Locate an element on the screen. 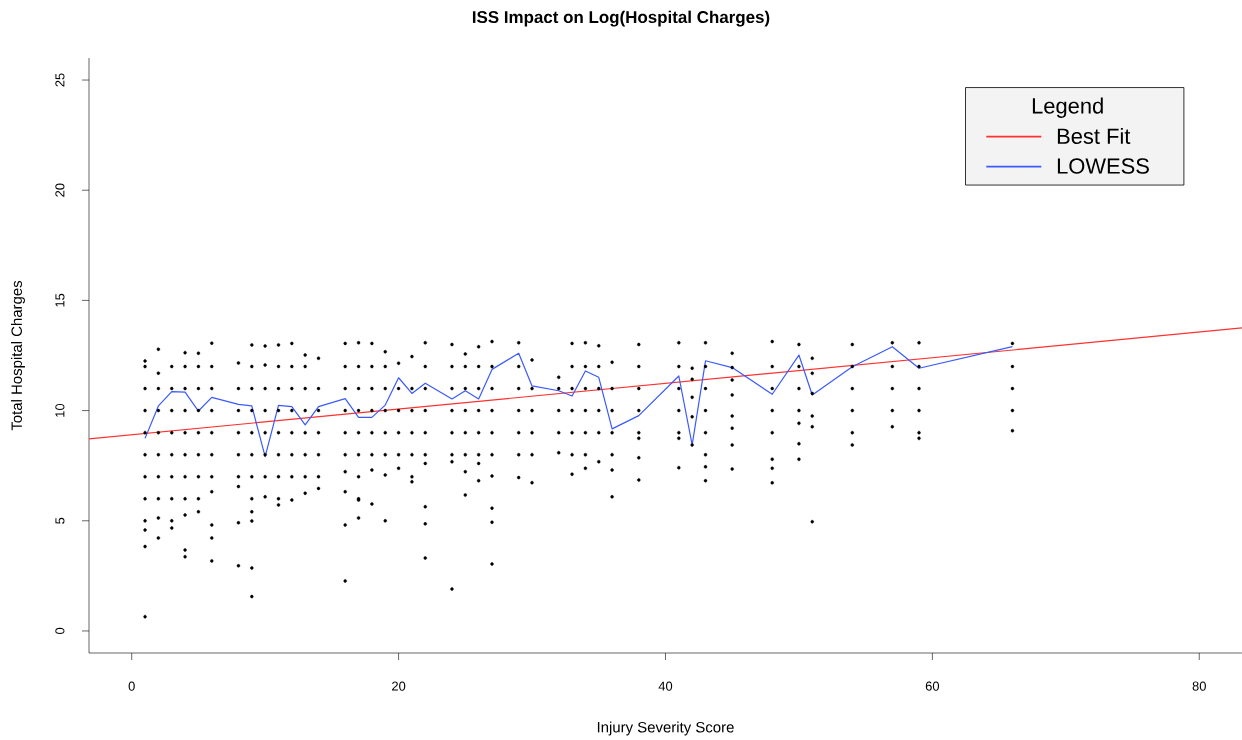 The height and width of the screenshot is (740, 1242). x-tick-label: 20 is located at coordinates (399, 686).